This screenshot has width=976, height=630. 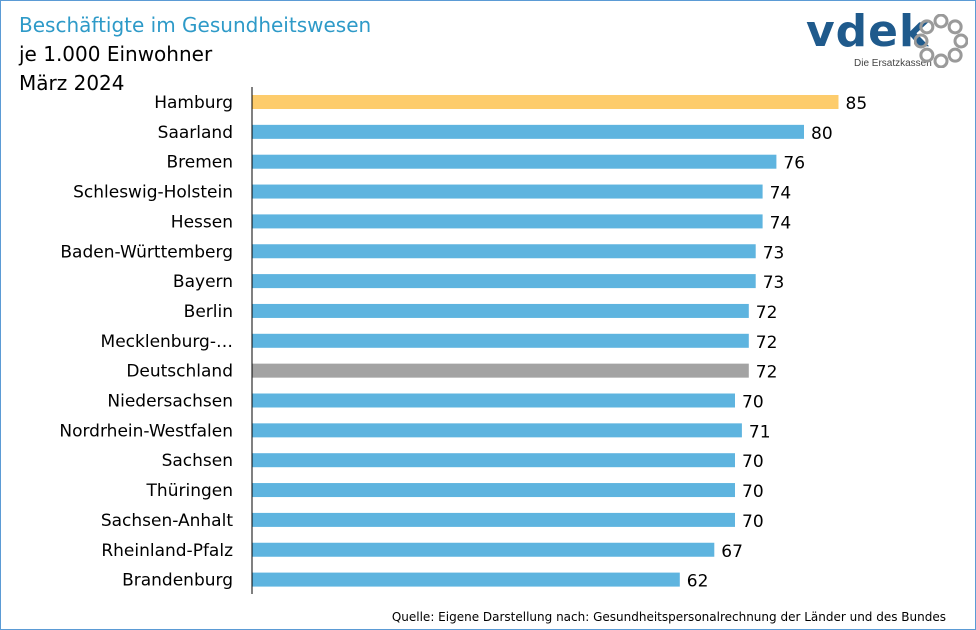 What do you see at coordinates (195, 133) in the screenshot?
I see `category-label: Saarland` at bounding box center [195, 133].